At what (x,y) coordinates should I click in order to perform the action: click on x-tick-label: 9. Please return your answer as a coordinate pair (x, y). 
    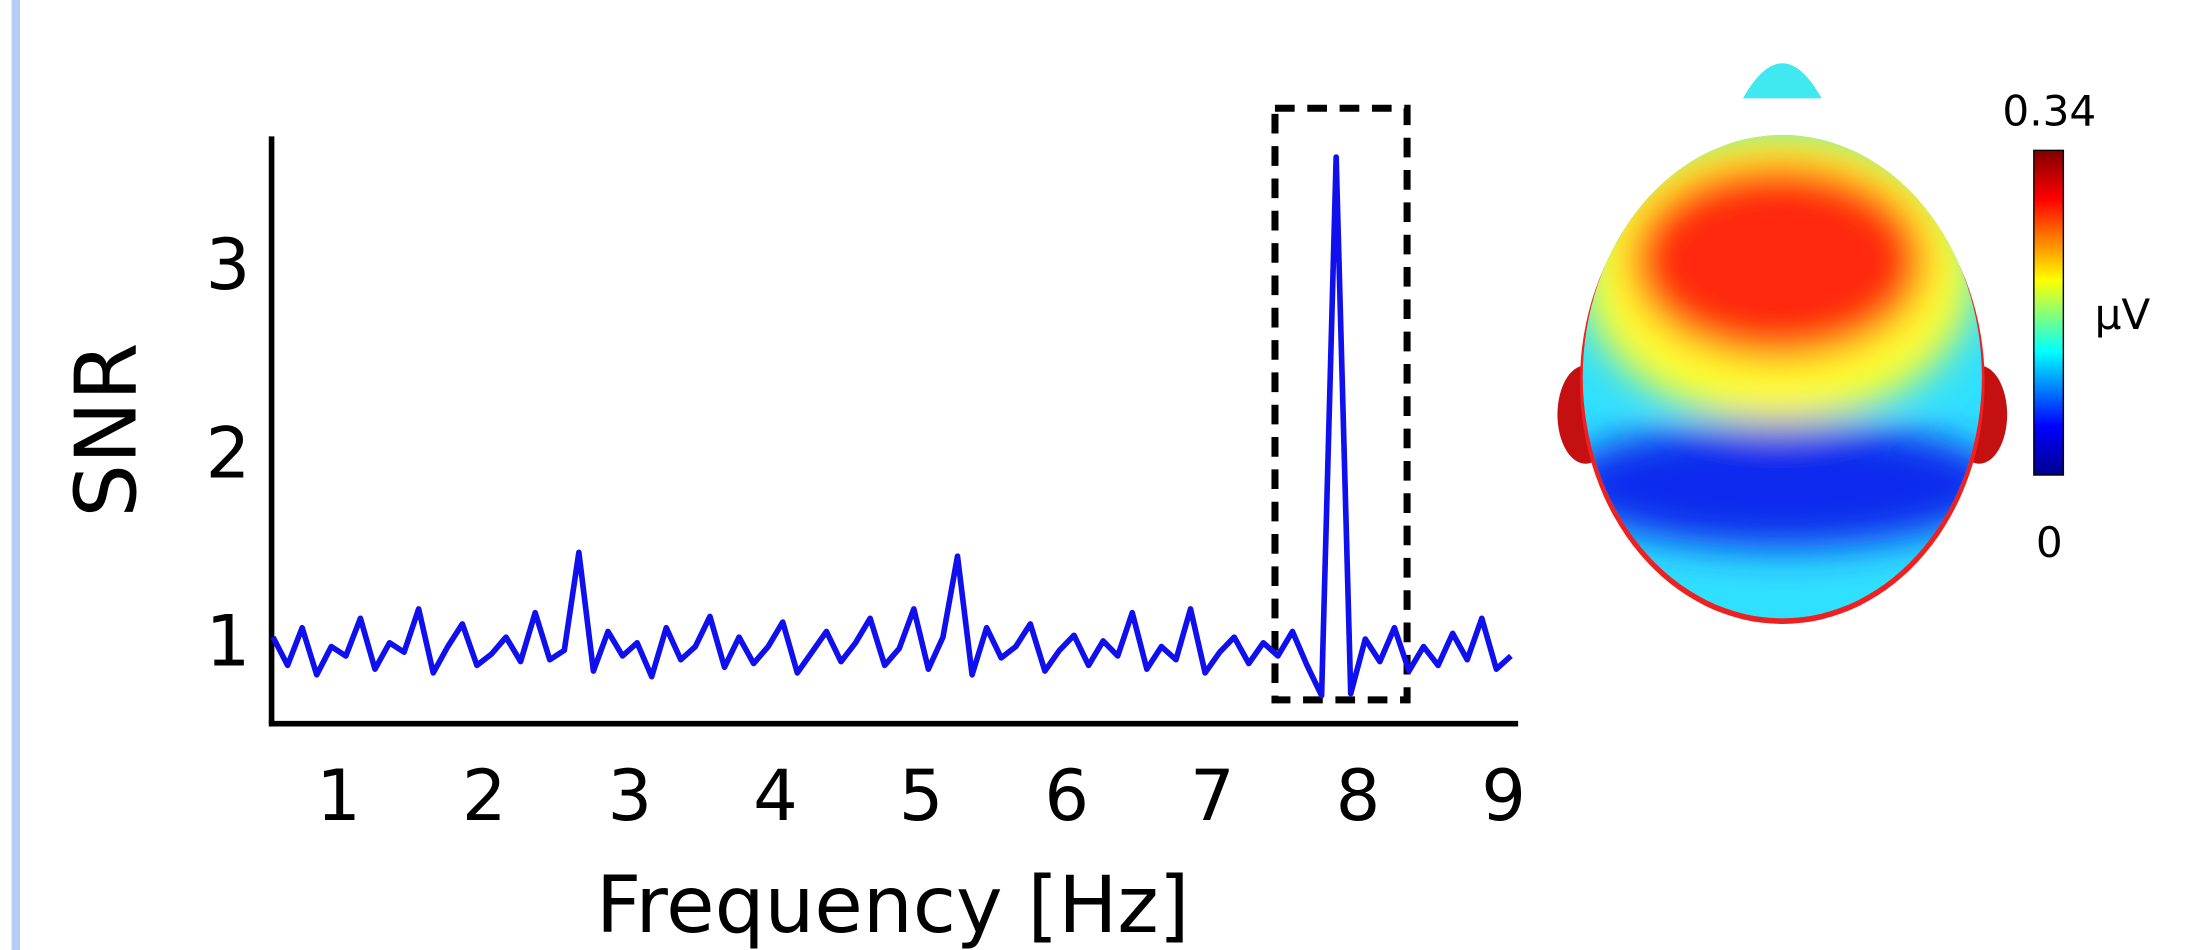
    Looking at the image, I should click on (1503, 796).